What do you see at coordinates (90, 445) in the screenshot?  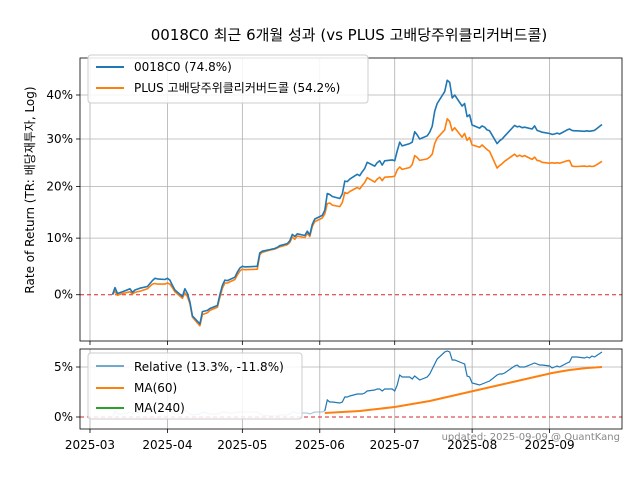 I see `x-tick-label: 2025-03` at bounding box center [90, 445].